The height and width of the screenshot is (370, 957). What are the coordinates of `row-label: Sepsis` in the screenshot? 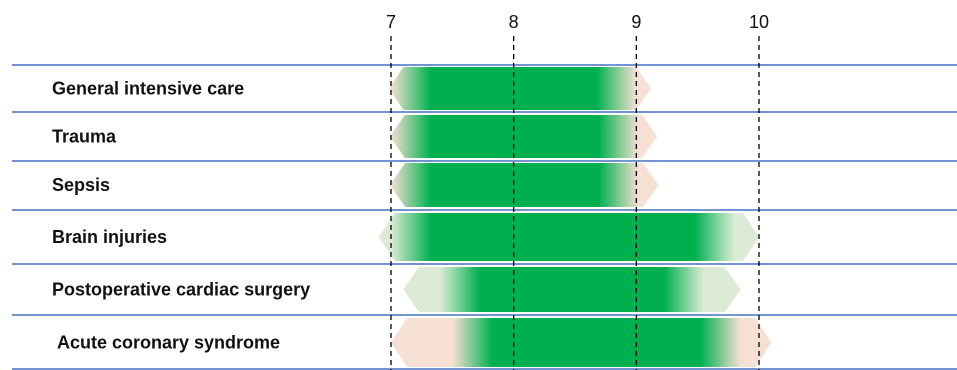 It's located at (81, 185).